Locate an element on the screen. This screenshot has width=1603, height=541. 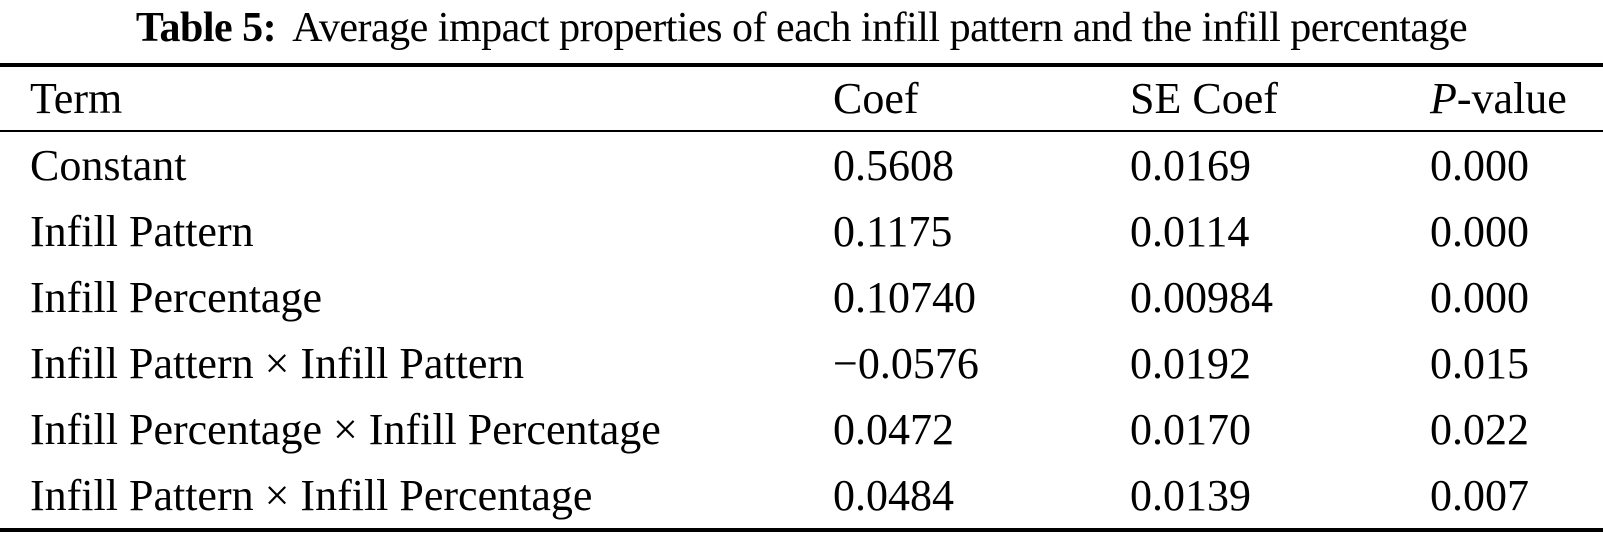
cell-p-value: 0.022 is located at coordinates (1479, 429).